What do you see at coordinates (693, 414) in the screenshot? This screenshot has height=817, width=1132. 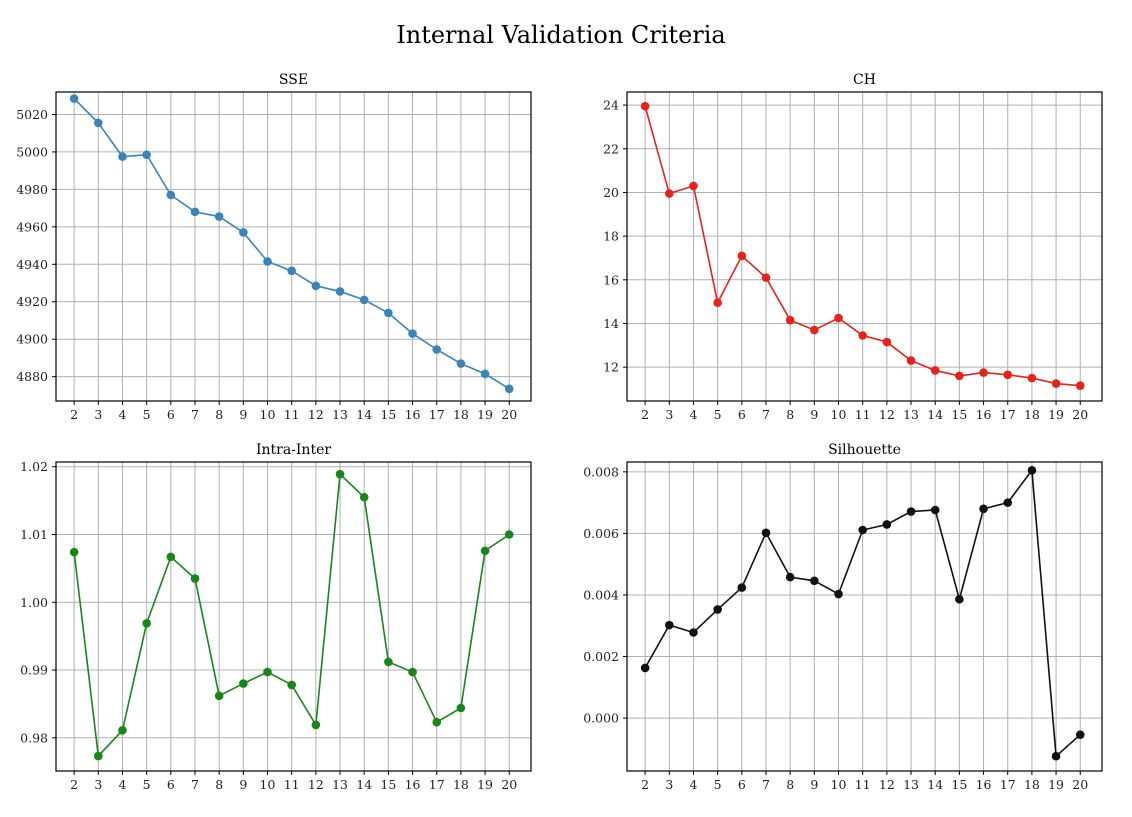 I see `ch-x-tick-label: 4` at bounding box center [693, 414].